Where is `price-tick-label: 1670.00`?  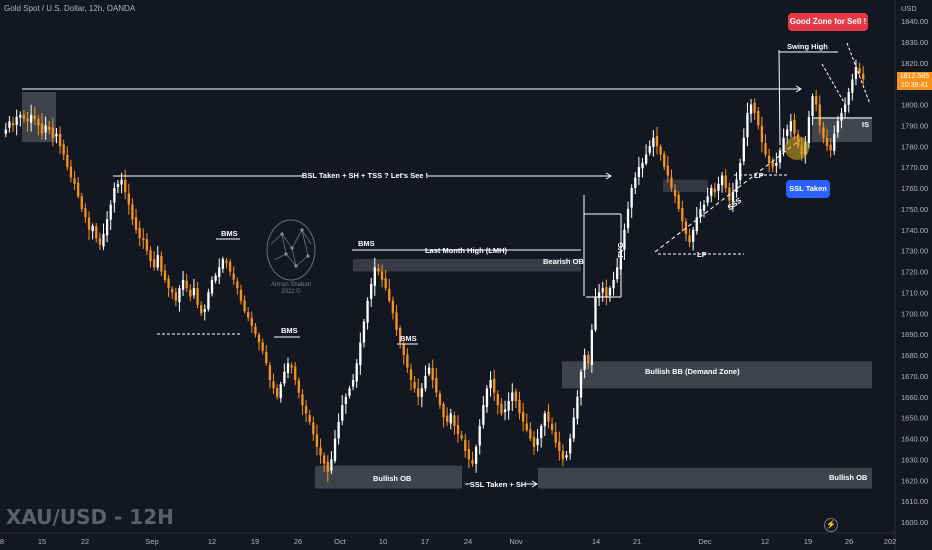 price-tick-label: 1670.00 is located at coordinates (914, 376).